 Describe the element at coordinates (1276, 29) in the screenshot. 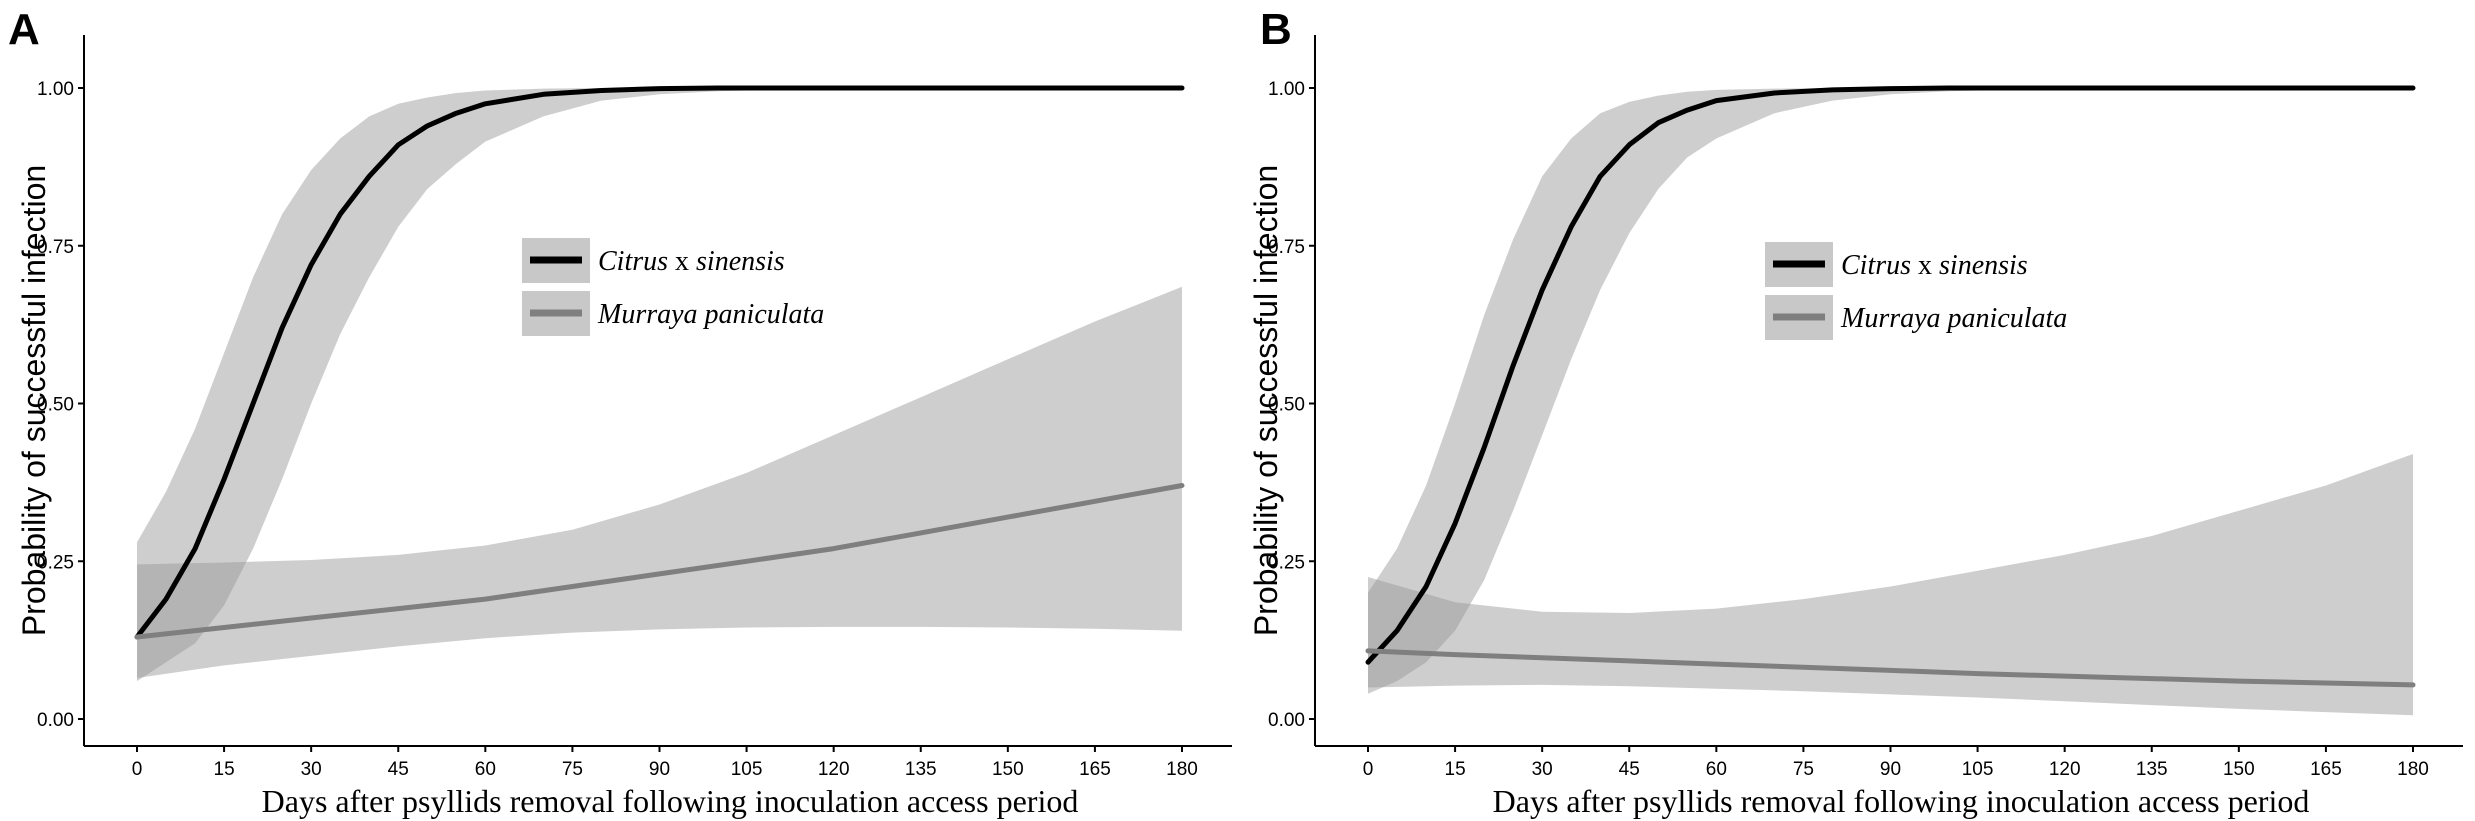

I see `panel-label: B` at that location.